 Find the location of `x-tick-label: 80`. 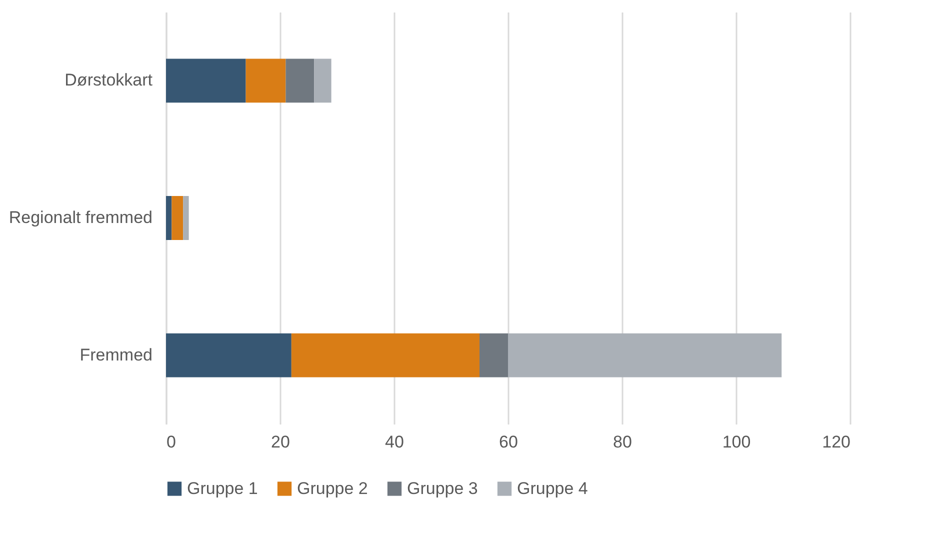

x-tick-label: 80 is located at coordinates (622, 442).